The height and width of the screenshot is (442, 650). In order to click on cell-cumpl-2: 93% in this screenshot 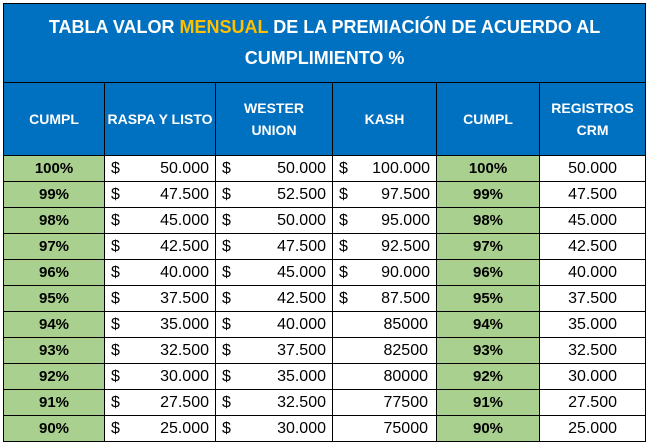, I will do `click(488, 350)`.